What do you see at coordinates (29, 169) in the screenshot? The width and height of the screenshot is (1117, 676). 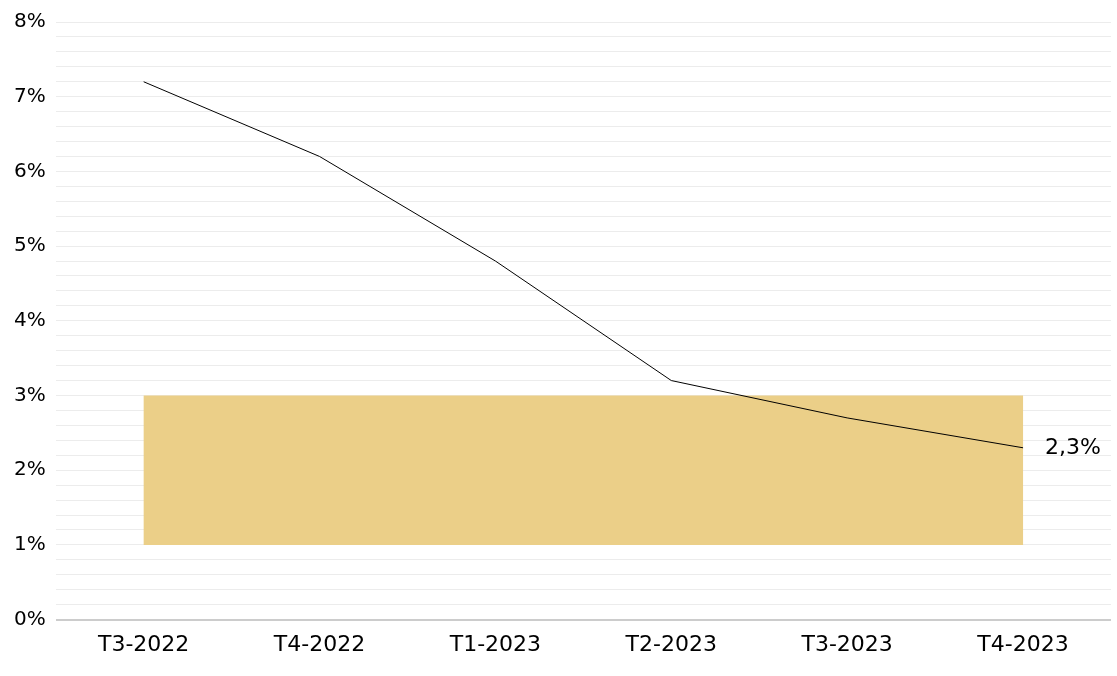 I see `y-tick-label: 6%` at bounding box center [29, 169].